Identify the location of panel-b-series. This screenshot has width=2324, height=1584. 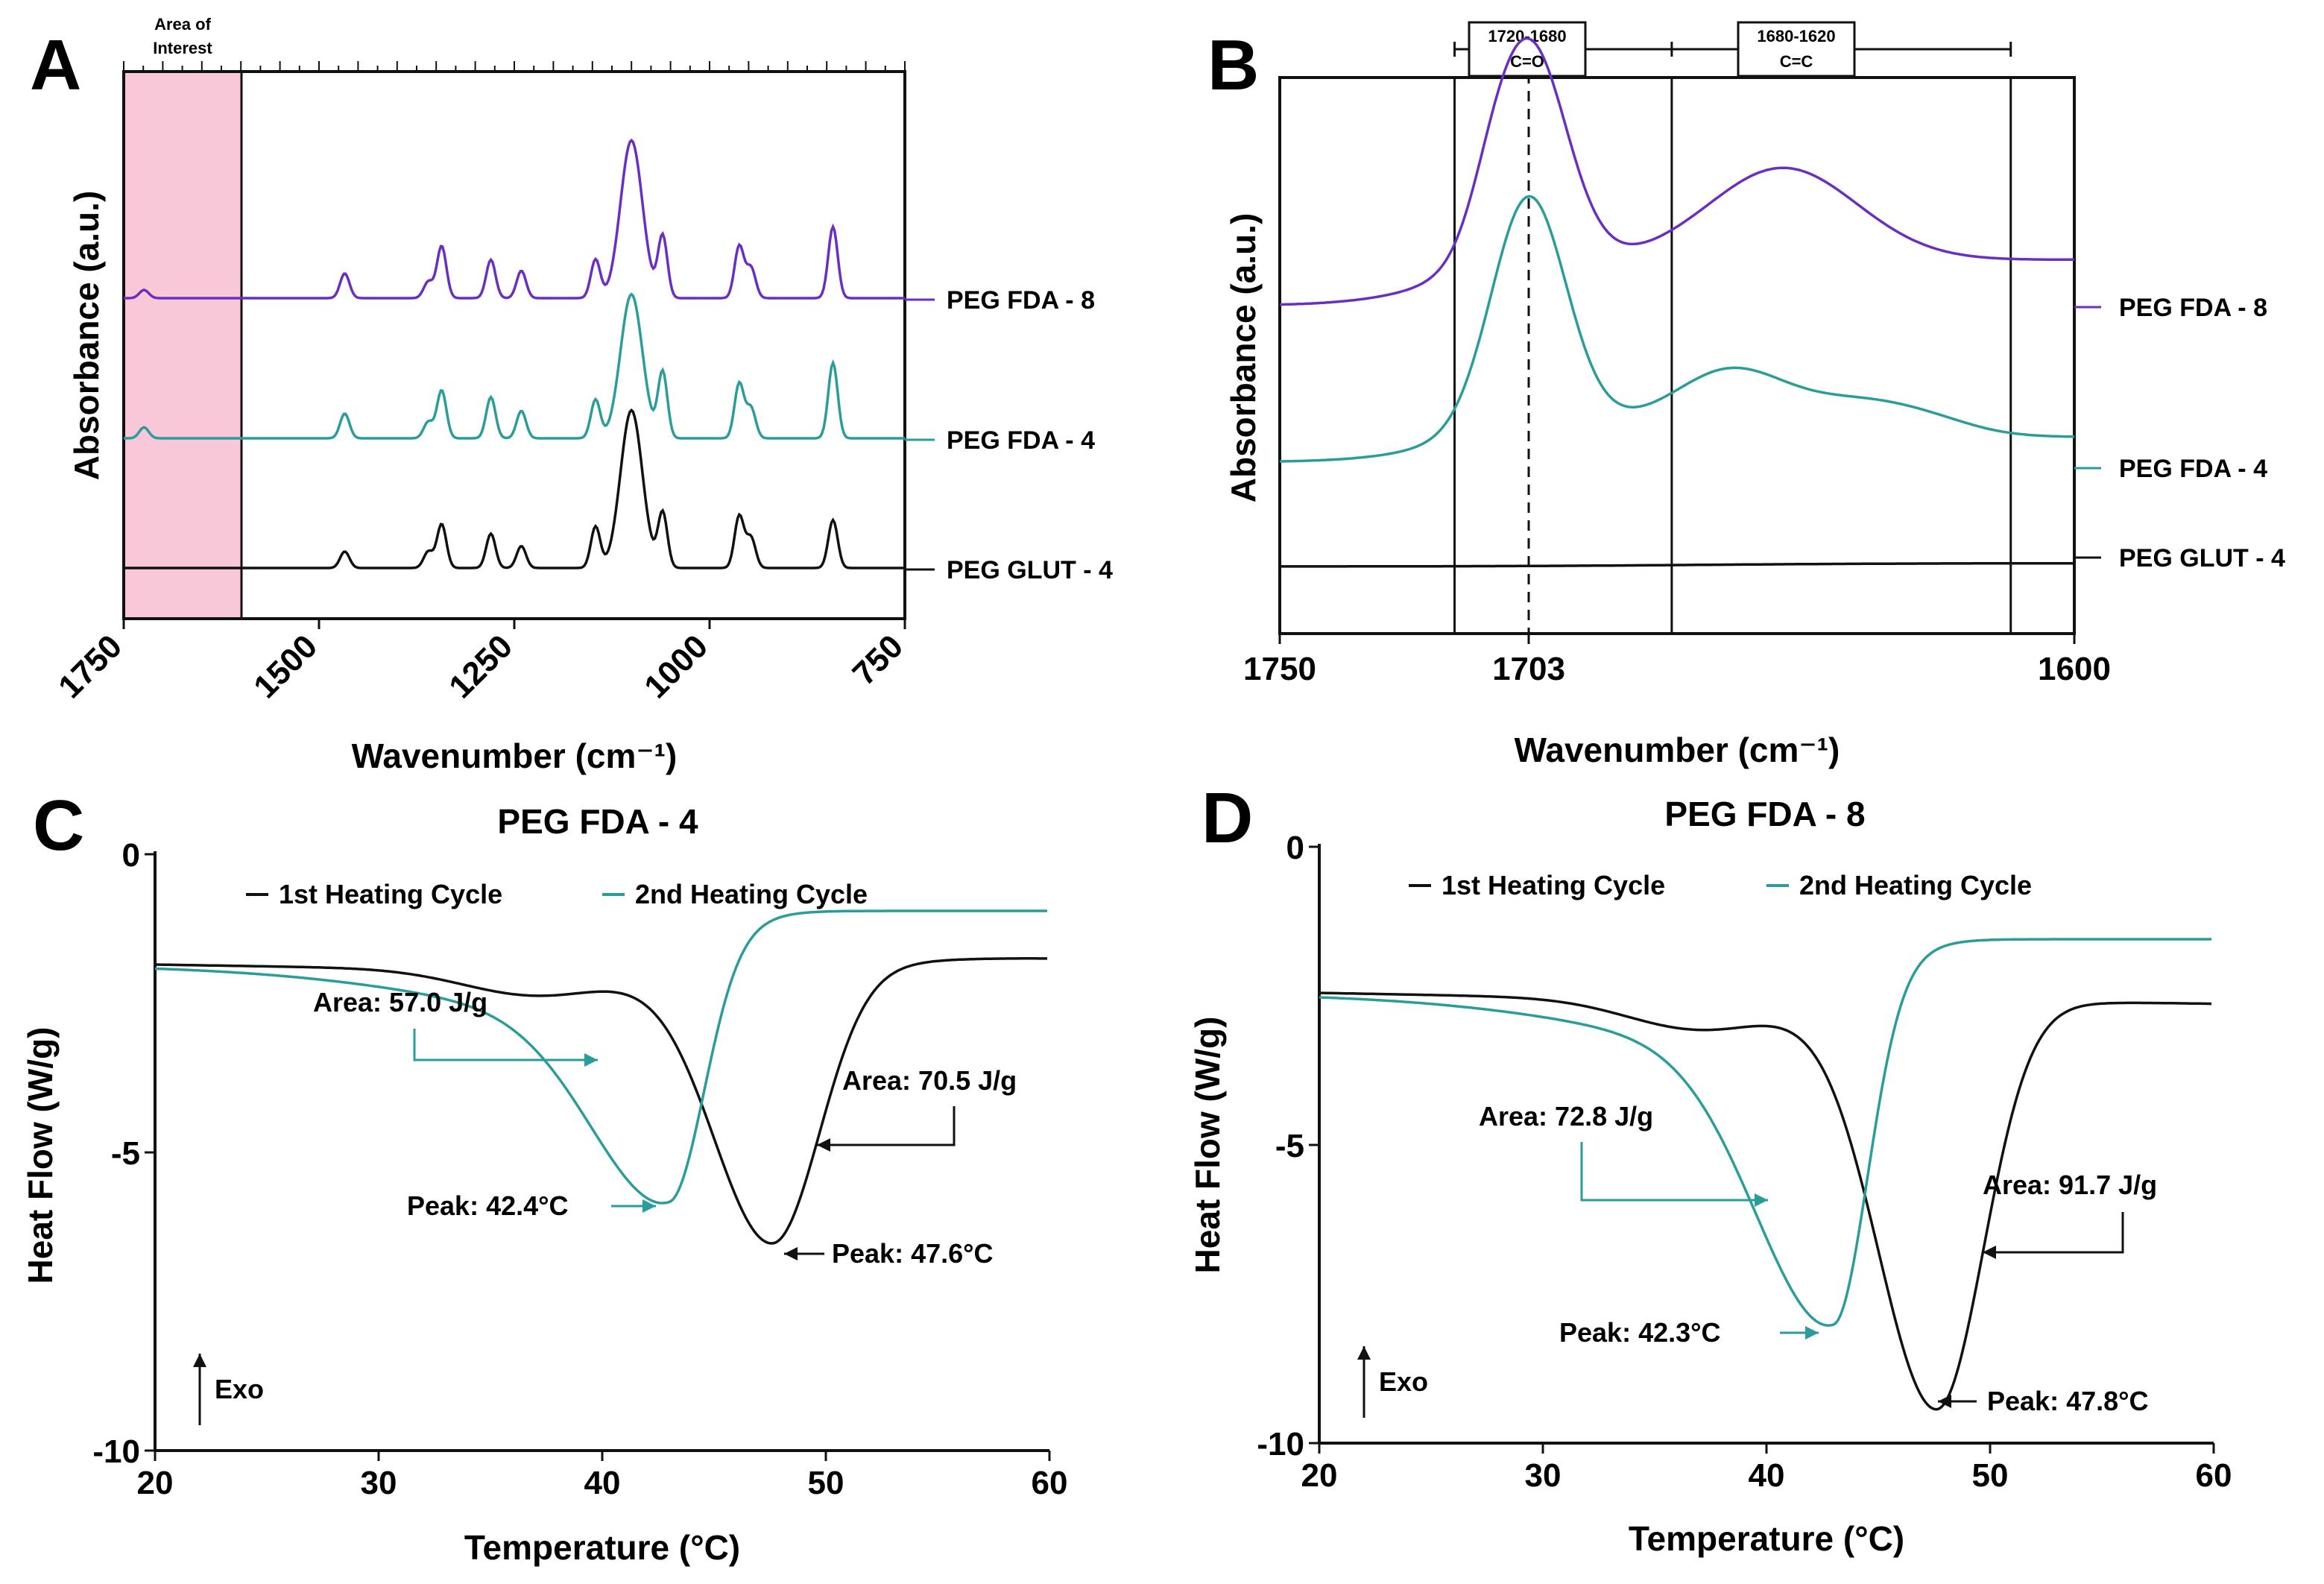
(1677, 302).